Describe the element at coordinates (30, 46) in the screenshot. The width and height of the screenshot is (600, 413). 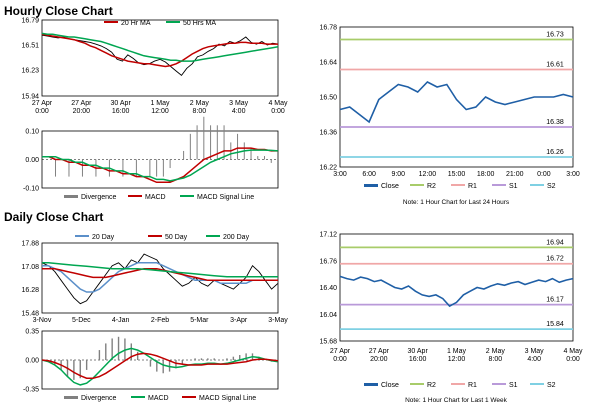
I see `y-tick-label: 16.51` at that location.